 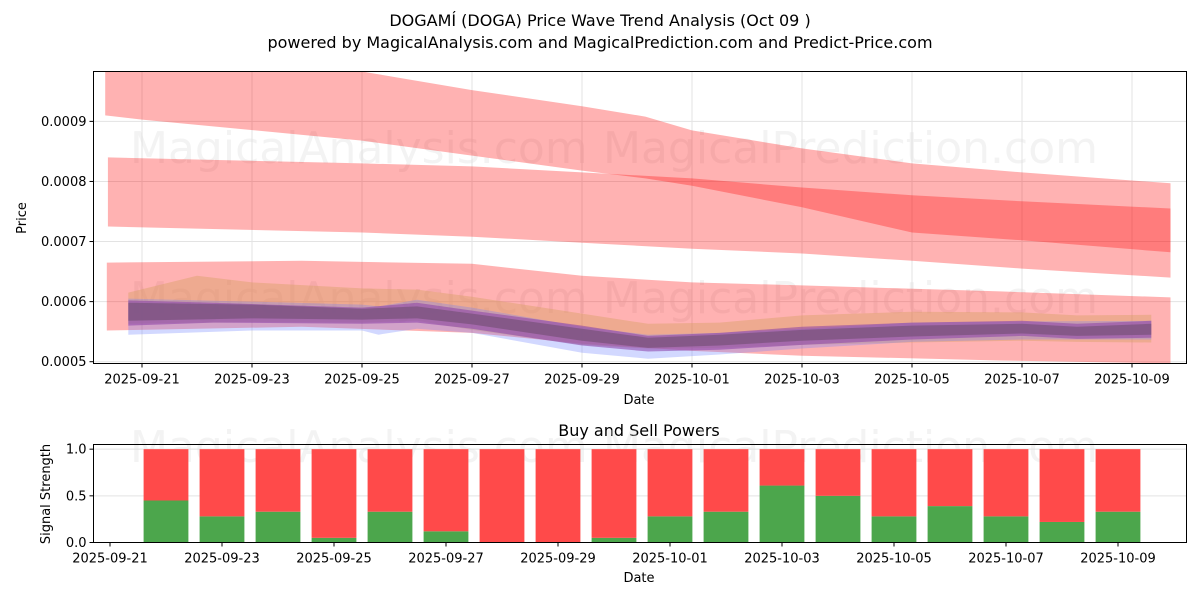 I want to click on price-x-axis-label: Date, so click(x=638, y=400).